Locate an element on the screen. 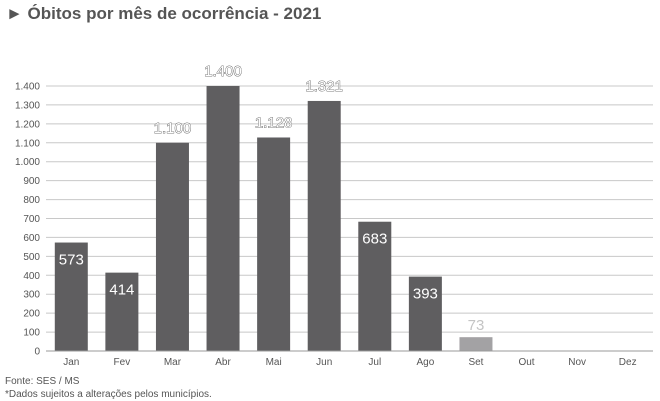  y-tick-label: 100 is located at coordinates (31, 333).